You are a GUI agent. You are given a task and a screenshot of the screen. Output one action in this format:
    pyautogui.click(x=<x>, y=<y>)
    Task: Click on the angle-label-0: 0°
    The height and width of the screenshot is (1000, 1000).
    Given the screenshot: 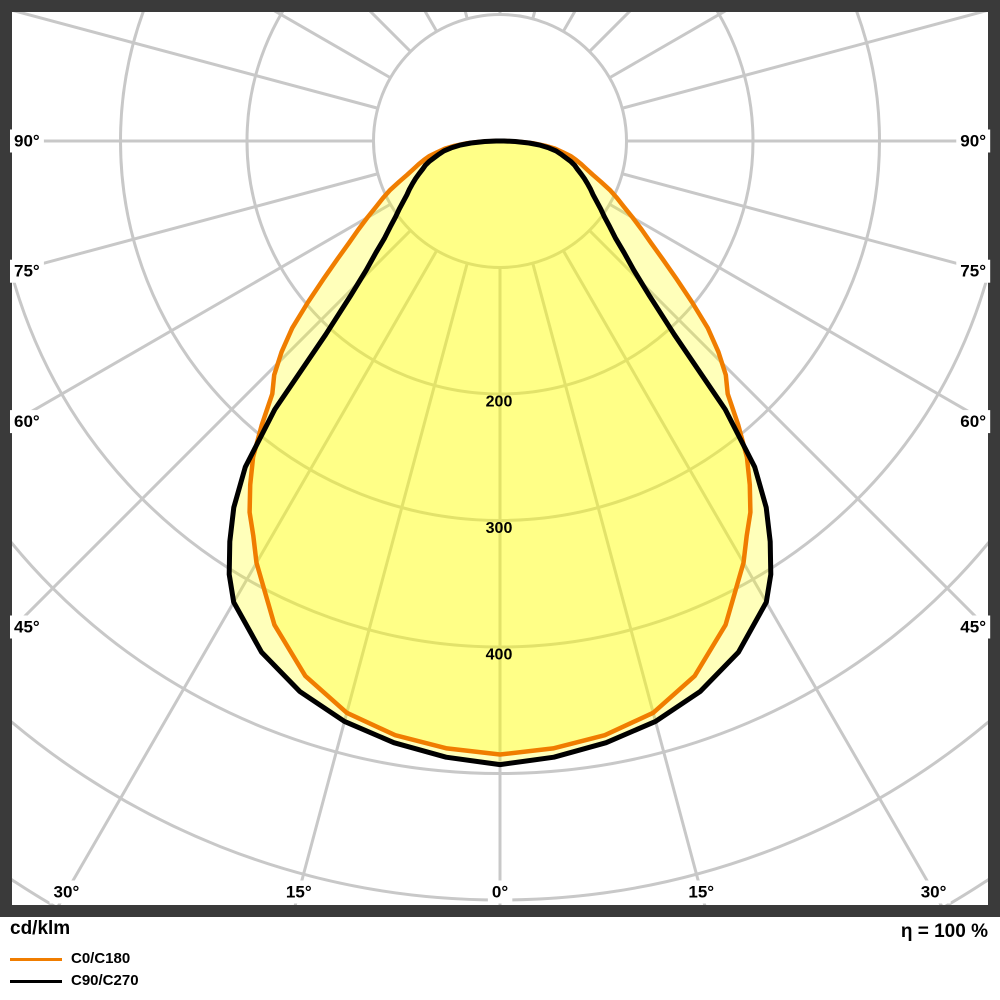 What is the action you would take?
    pyautogui.click(x=500, y=892)
    